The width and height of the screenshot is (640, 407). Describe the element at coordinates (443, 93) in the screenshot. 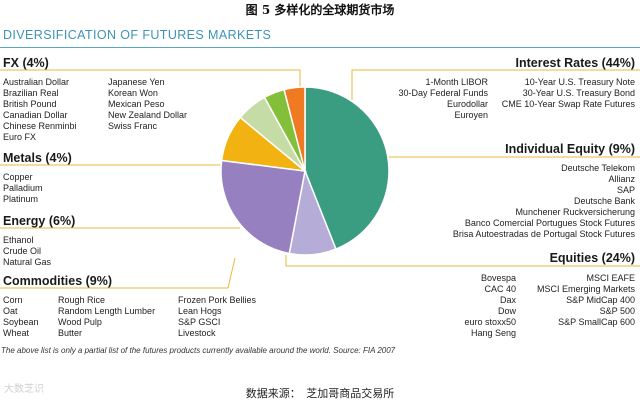

I see `interest-rates-item: 30-Day Federal Funds` at that location.